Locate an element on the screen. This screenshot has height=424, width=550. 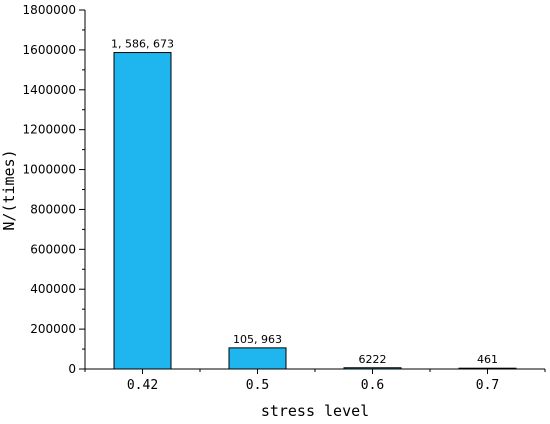
y-tick-label: 1400000 is located at coordinates (49, 90).